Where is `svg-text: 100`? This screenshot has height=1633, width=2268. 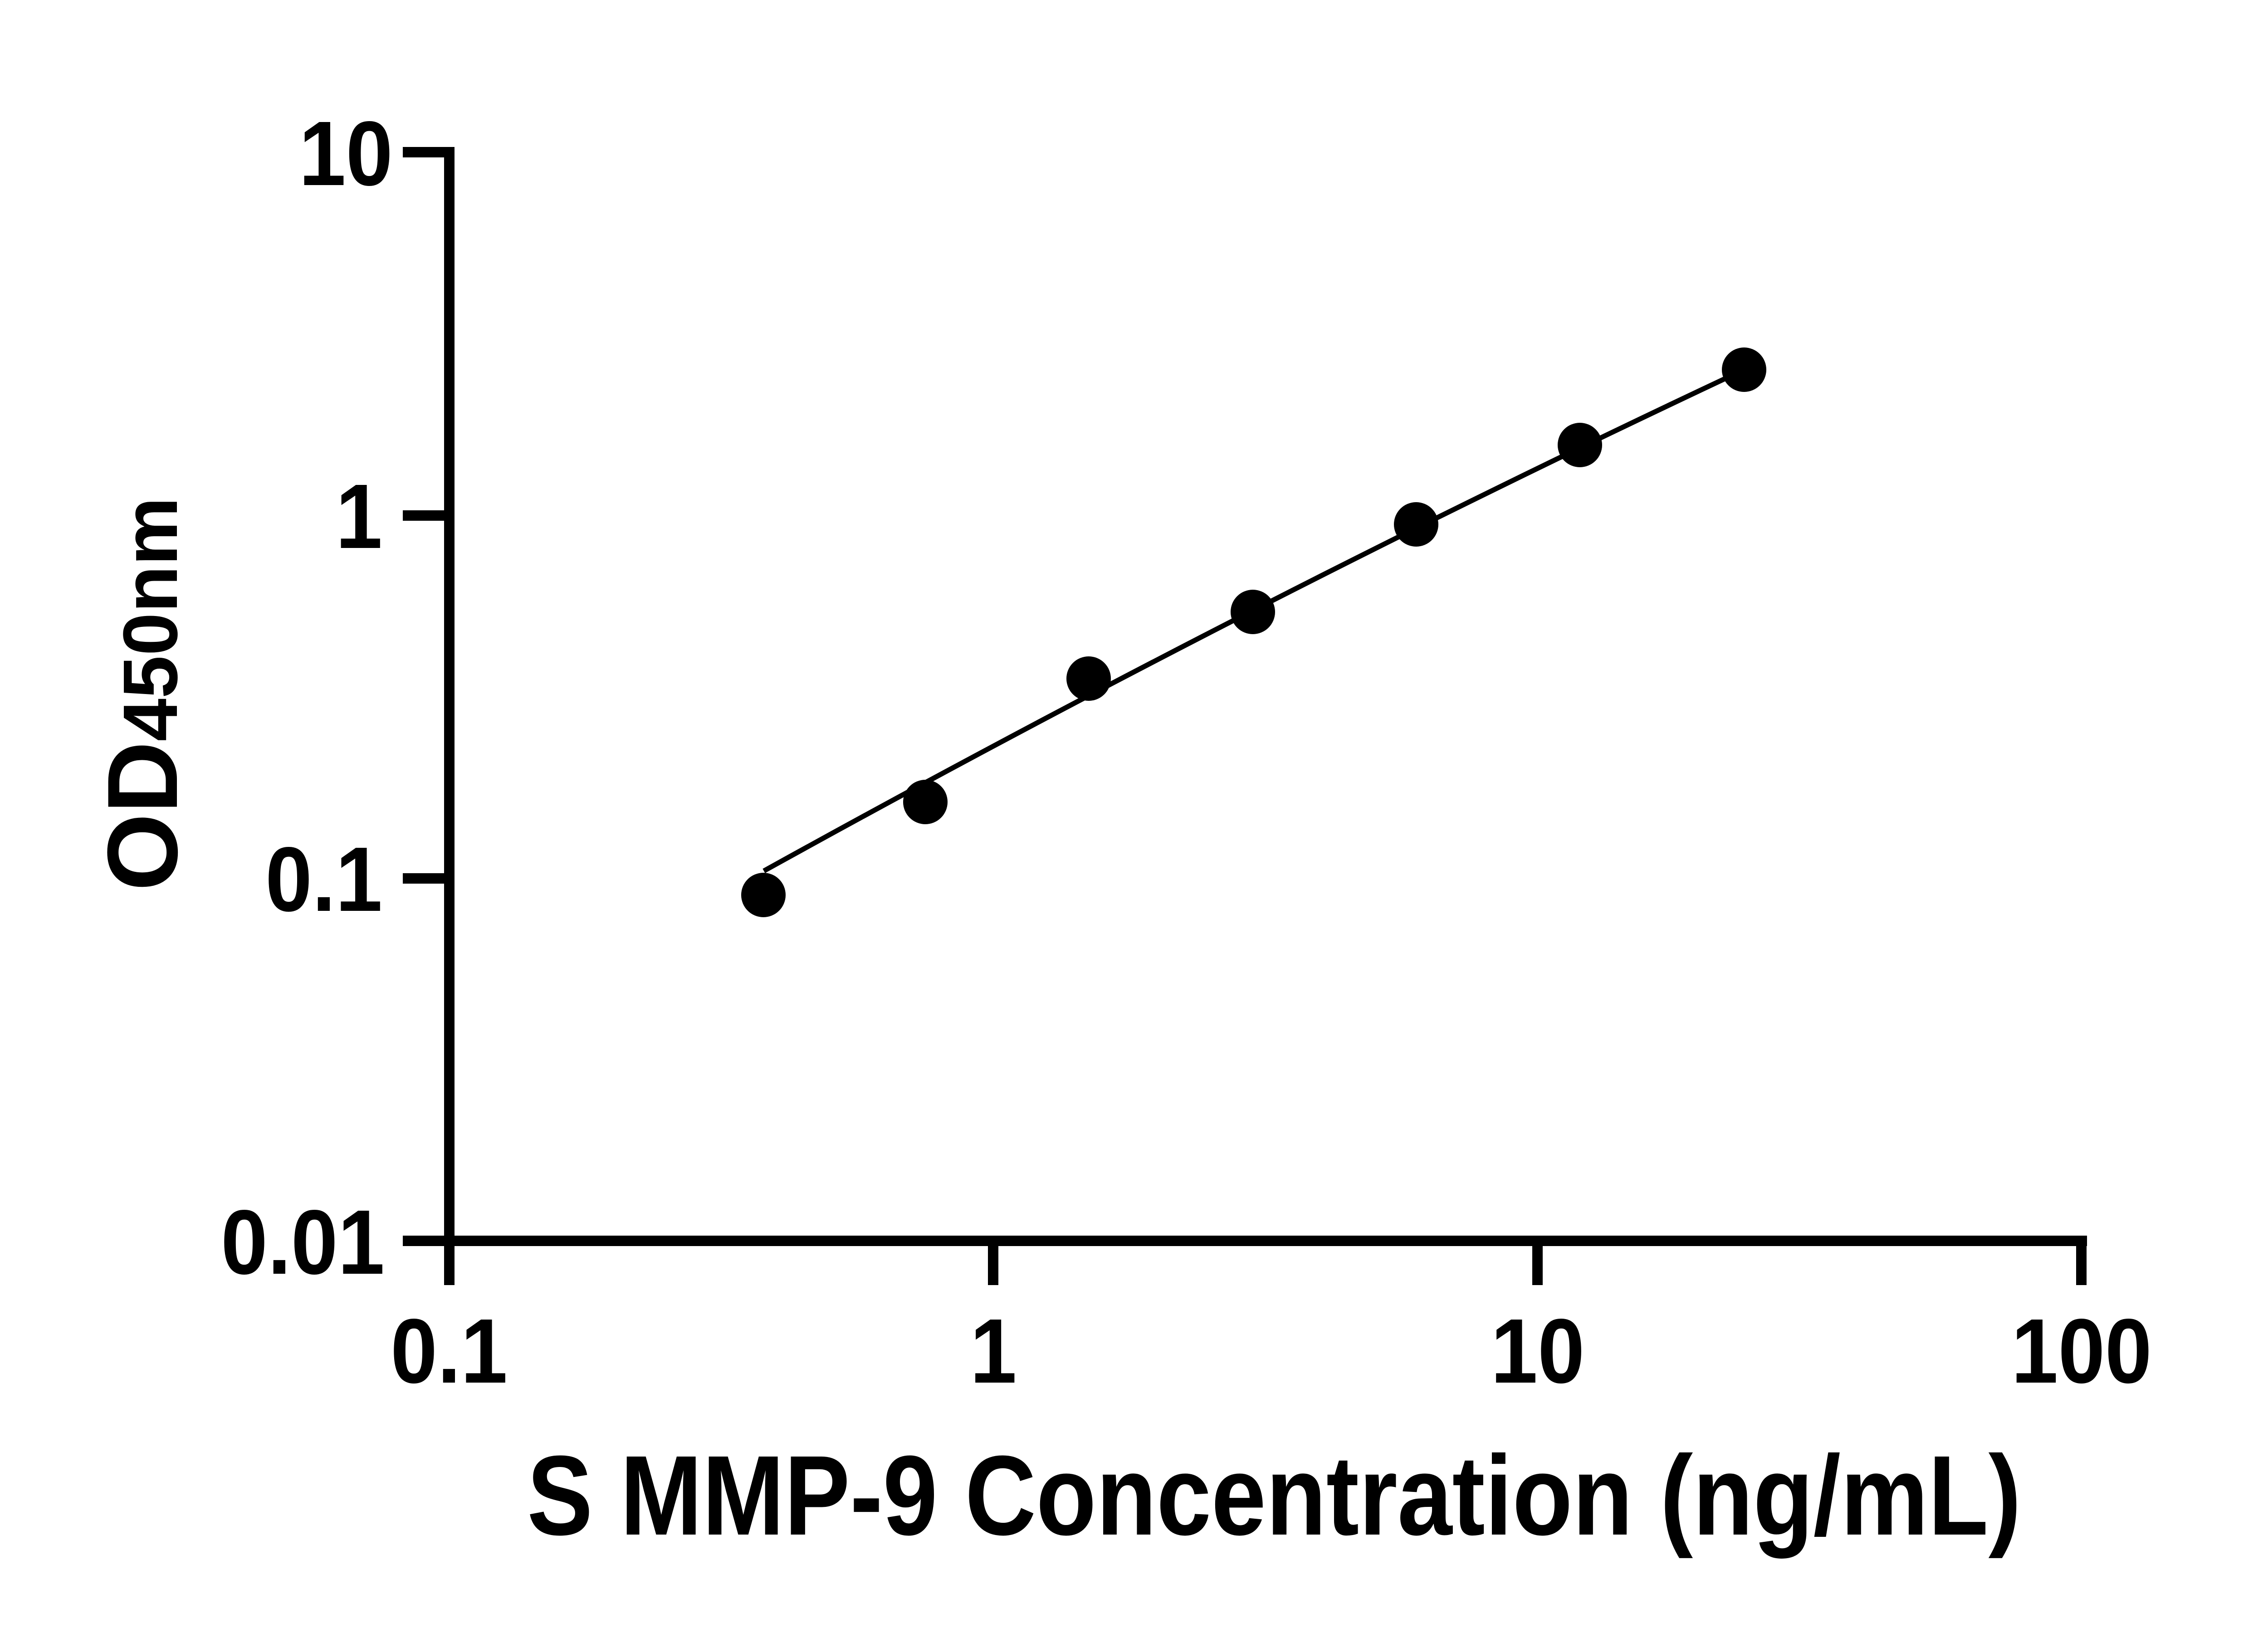 svg-text: 100 is located at coordinates (2081, 1351).